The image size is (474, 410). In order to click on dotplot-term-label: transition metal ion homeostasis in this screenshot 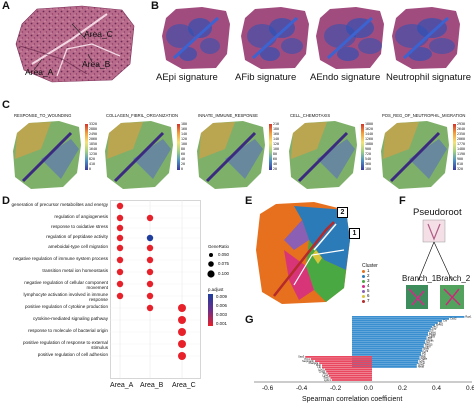, I will do `click(75, 270)`.